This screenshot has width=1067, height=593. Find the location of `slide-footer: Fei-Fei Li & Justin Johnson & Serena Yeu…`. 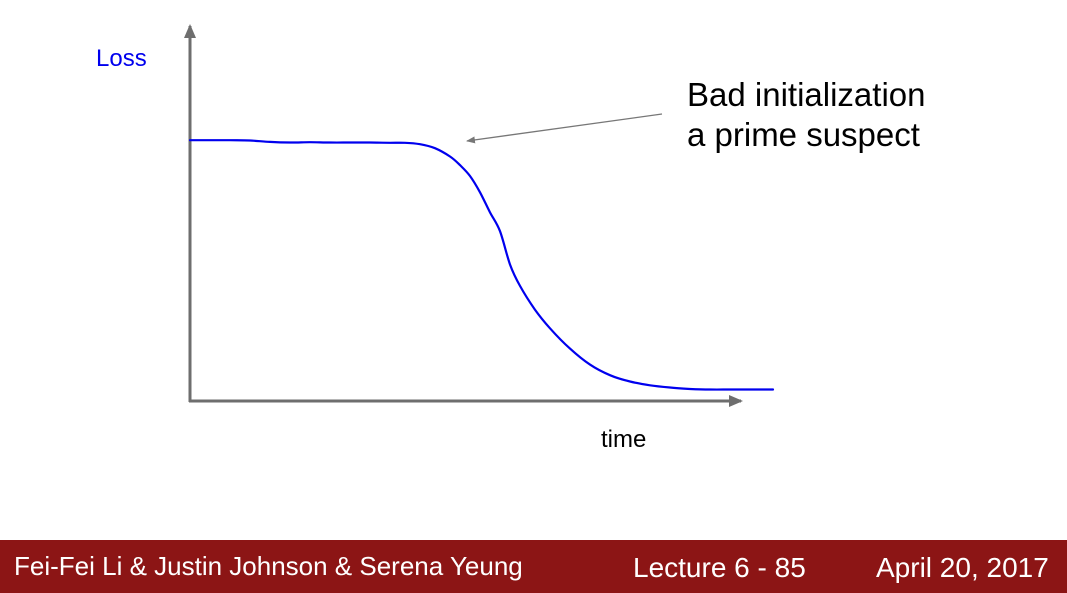

slide-footer: Fei-Fei Li & Justin Johnson & Serena Yeu… is located at coordinates (533, 566).